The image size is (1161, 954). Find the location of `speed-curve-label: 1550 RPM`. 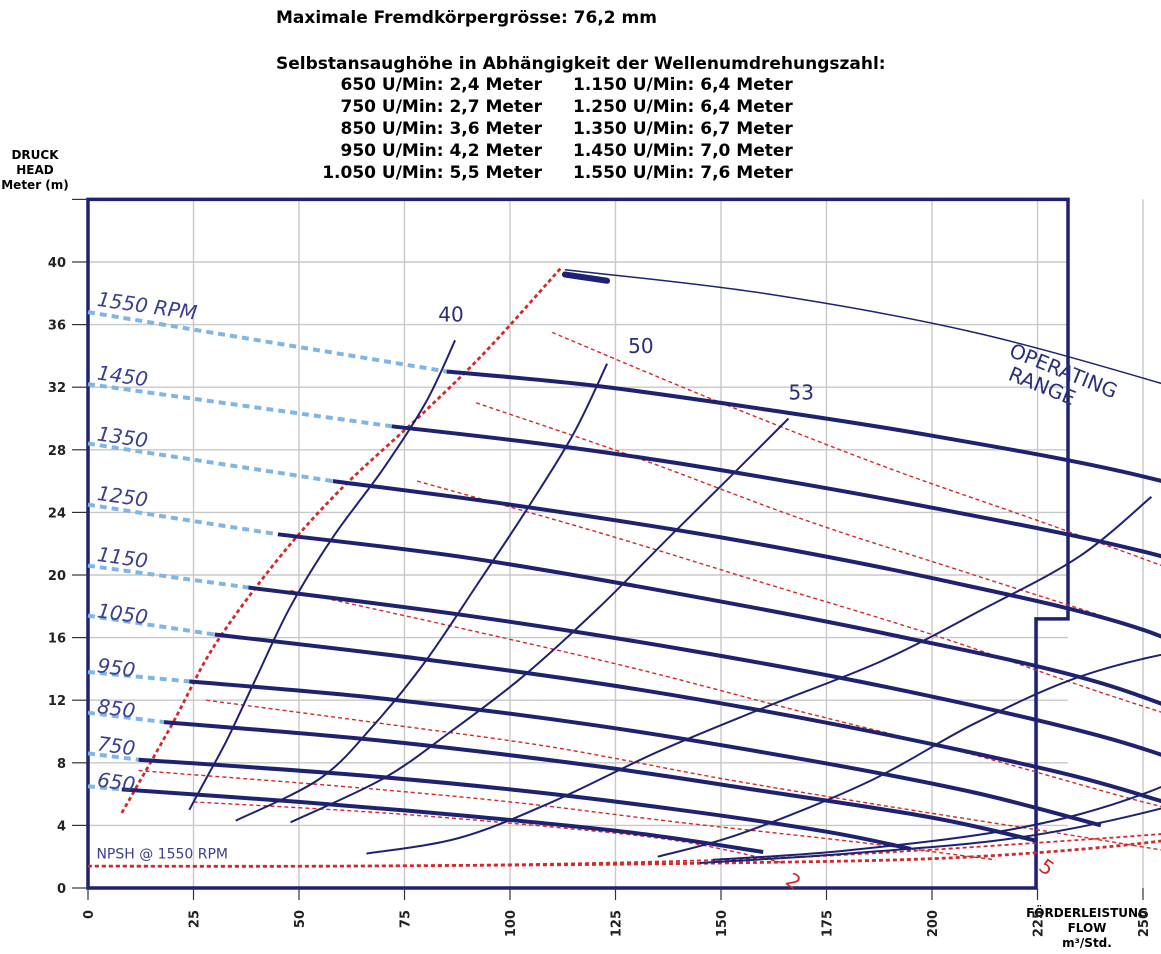

speed-curve-label: 1550 RPM is located at coordinates (147, 306).